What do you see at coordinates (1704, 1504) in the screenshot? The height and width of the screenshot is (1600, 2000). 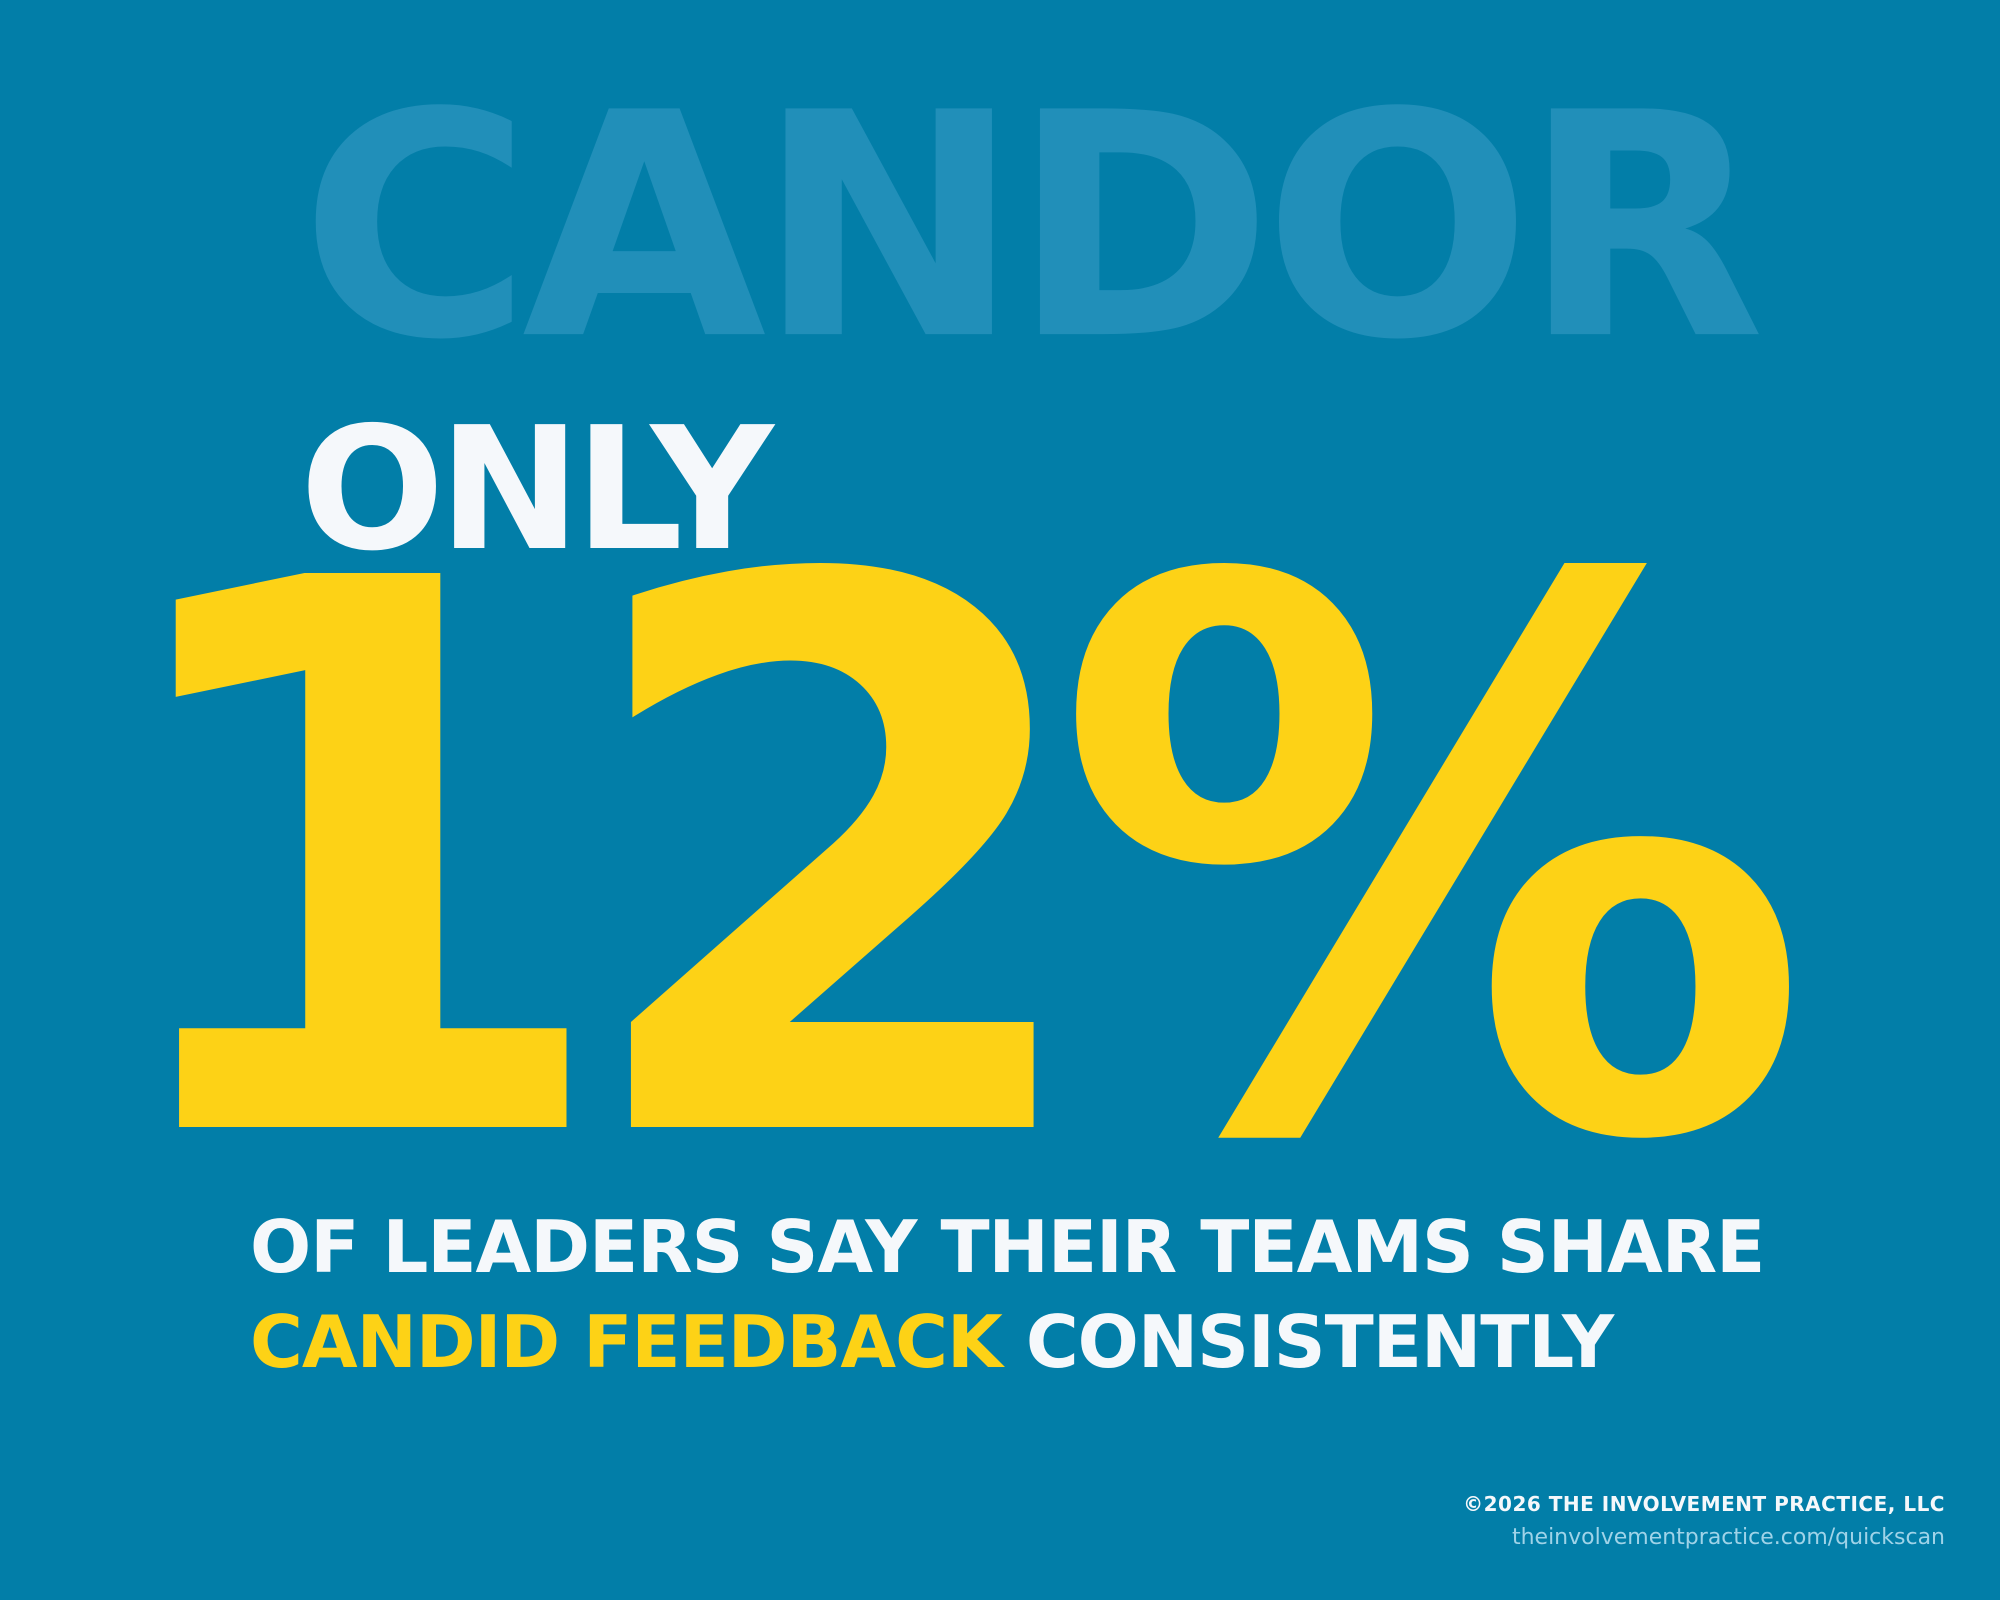 I see `copyright-notice: ©2026 THE INVOLVEMENT PRACTICE, LLC` at bounding box center [1704, 1504].